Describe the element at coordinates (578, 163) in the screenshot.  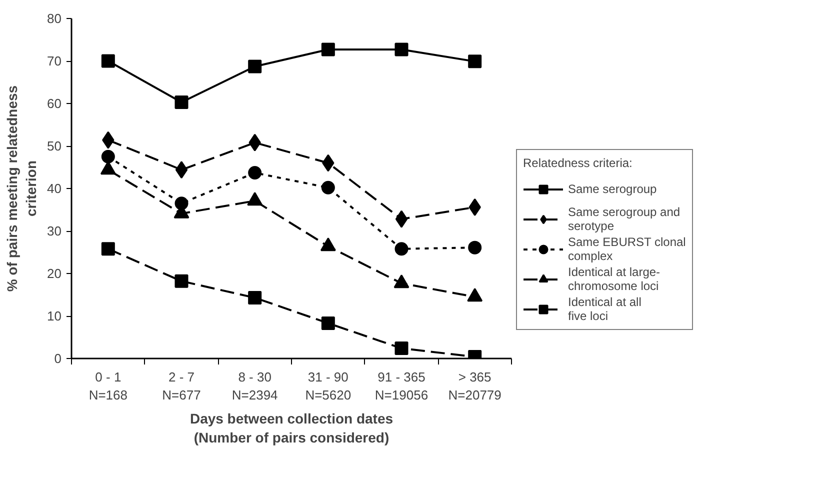
I see `legend-title: Relatedness criteria:` at that location.